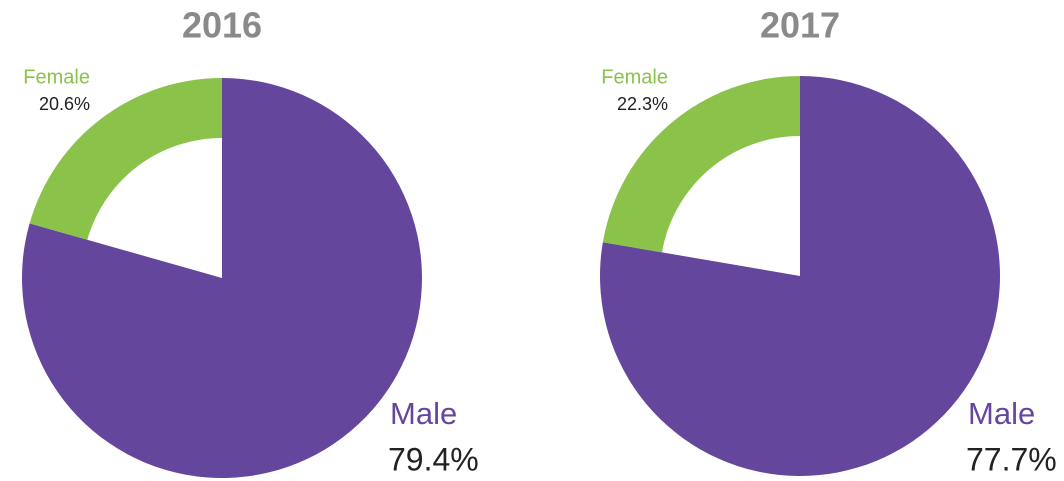 Image resolution: width=1064 pixels, height=481 pixels. What do you see at coordinates (800, 25) in the screenshot?
I see `chart-title: 2017` at bounding box center [800, 25].